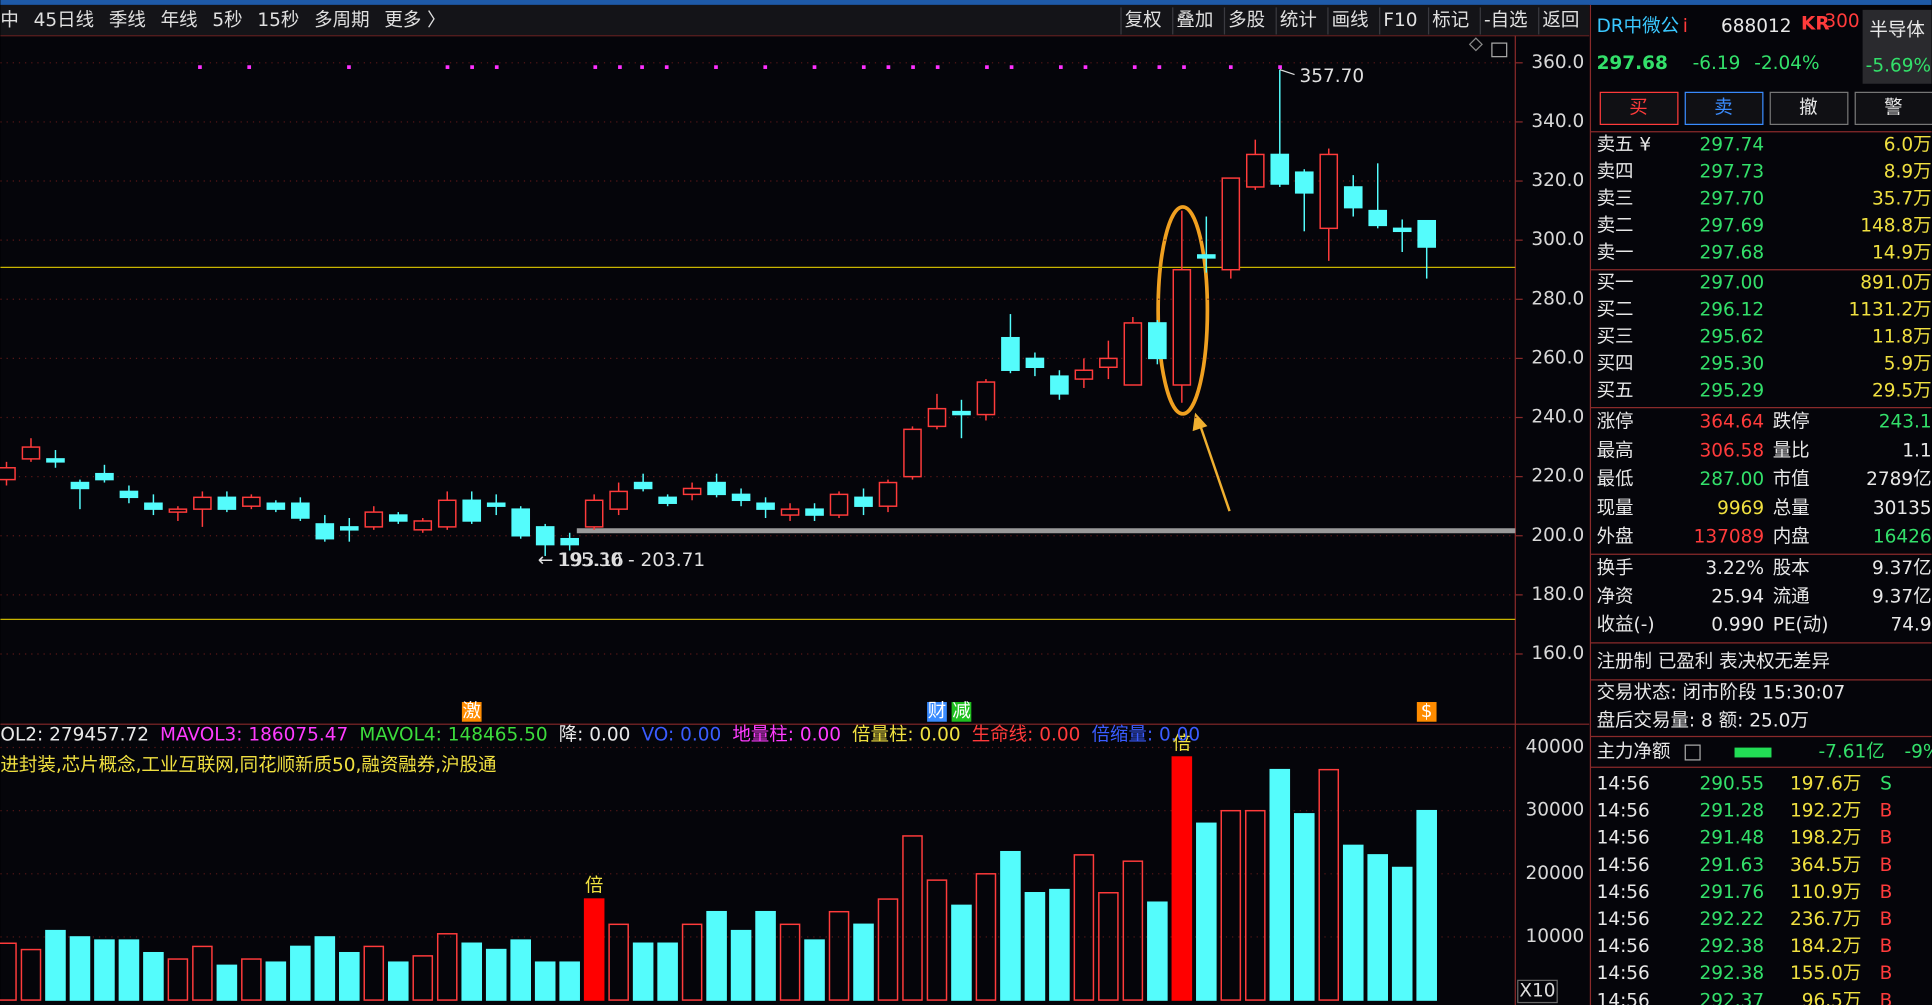 Image resolution: width=1932 pixels, height=1005 pixels. Describe the element at coordinates (179, 20) in the screenshot. I see `toolbar-period: 年线` at that location.